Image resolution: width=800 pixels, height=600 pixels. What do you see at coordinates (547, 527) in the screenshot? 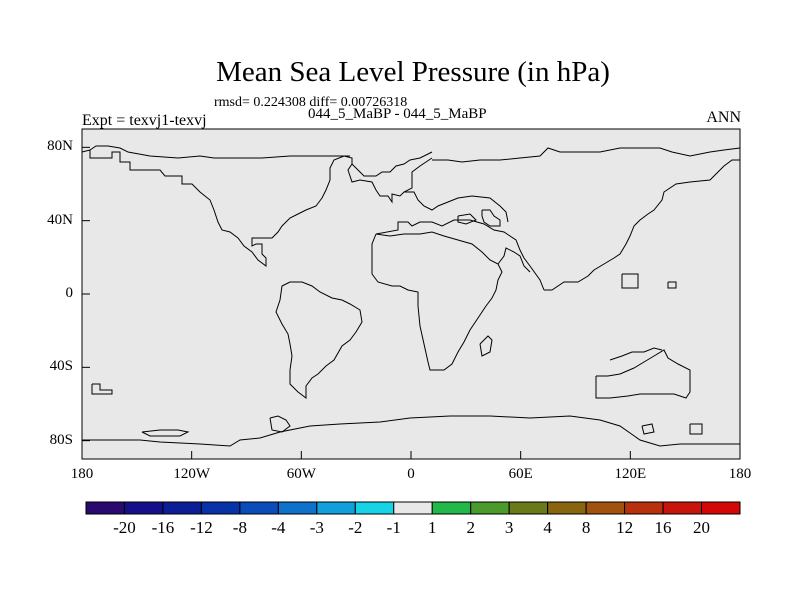
I see `colorbar-label: 4` at bounding box center [547, 527].